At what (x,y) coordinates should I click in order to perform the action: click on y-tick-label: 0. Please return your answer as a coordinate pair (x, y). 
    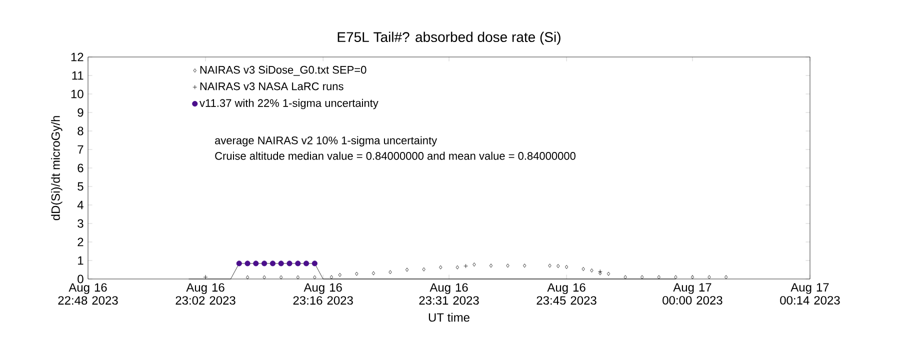
    Looking at the image, I should click on (81, 279).